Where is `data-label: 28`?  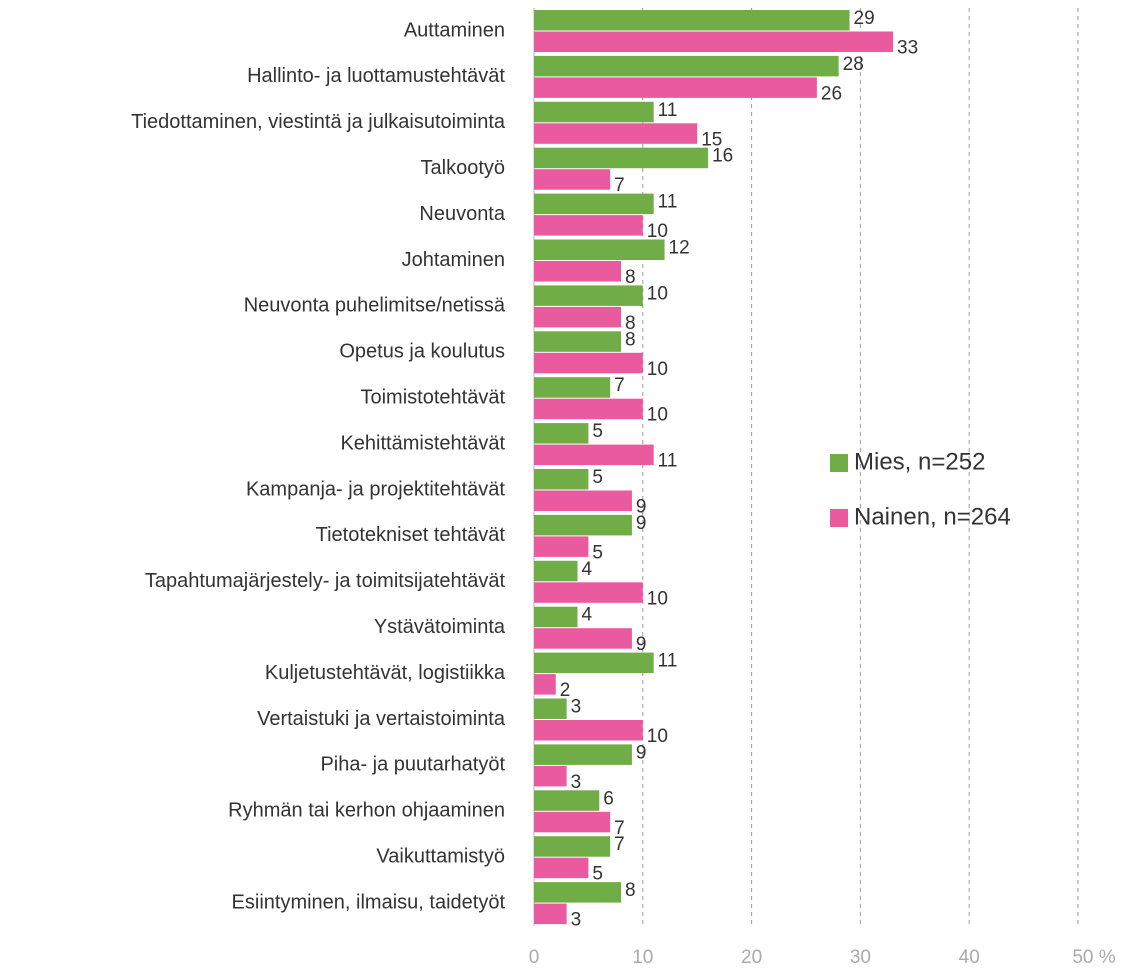 data-label: 28 is located at coordinates (853, 64).